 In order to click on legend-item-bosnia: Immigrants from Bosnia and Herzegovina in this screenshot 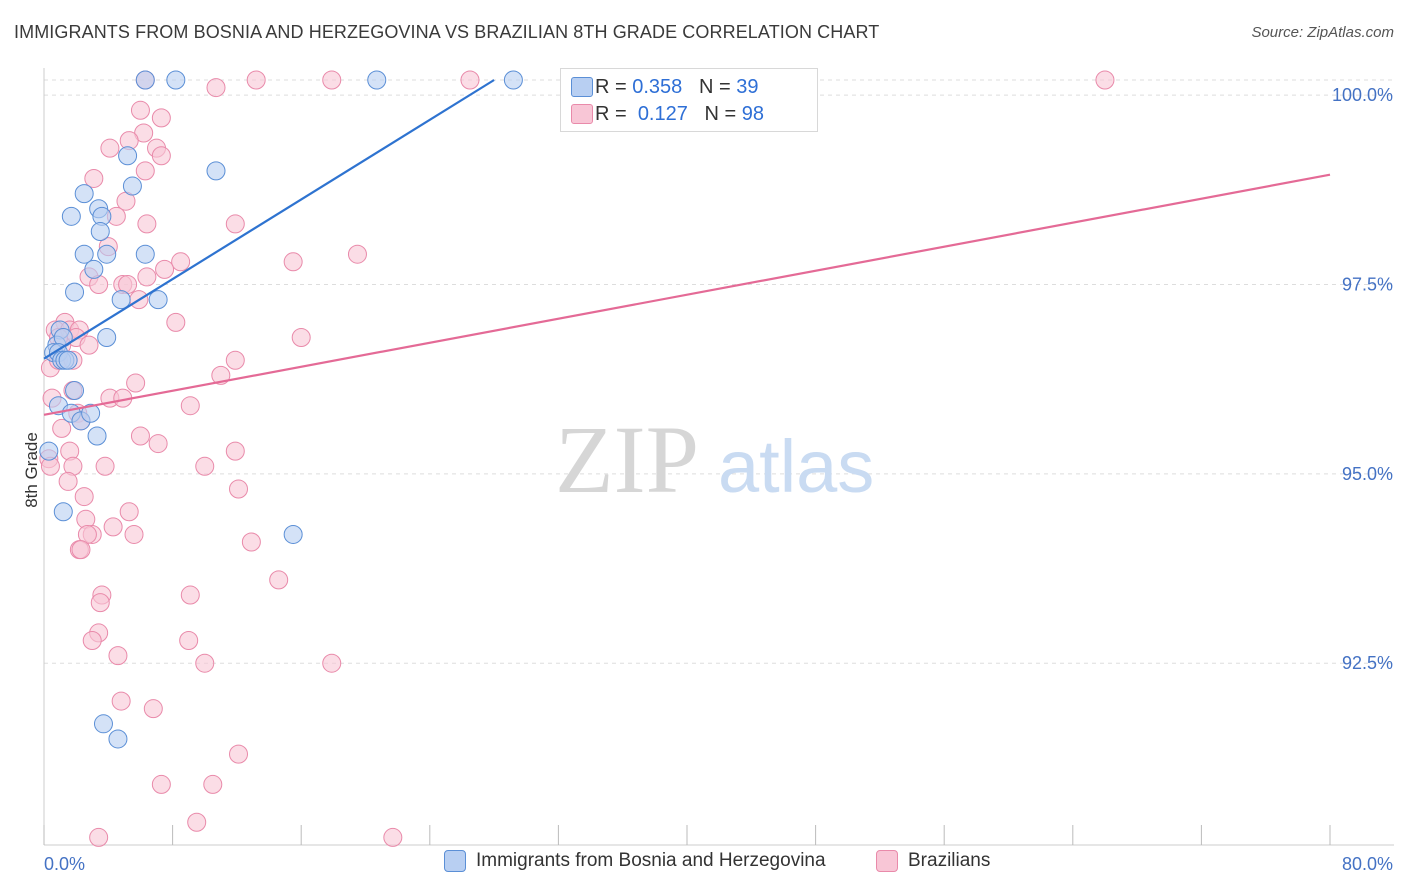, I will do `click(635, 861)`.